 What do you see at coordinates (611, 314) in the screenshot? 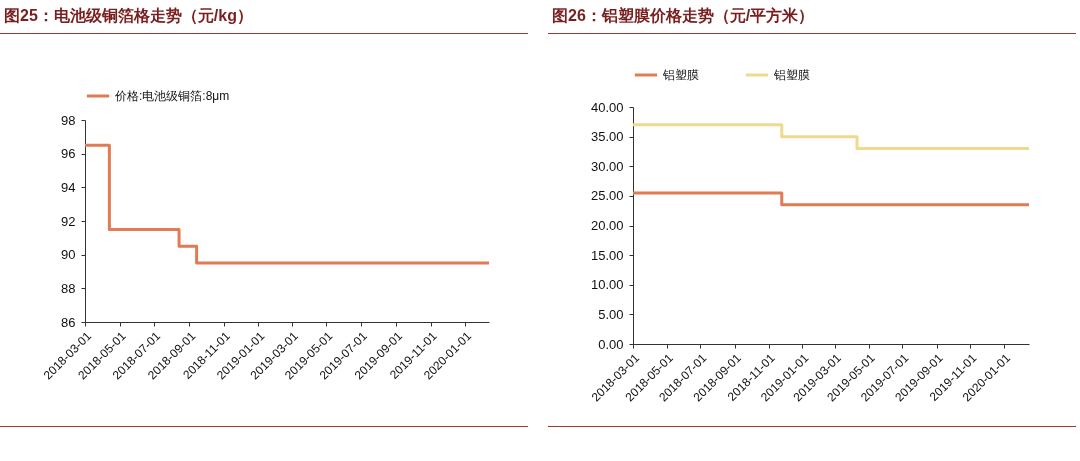
I see `y-tick-label: 5.00` at bounding box center [611, 314].